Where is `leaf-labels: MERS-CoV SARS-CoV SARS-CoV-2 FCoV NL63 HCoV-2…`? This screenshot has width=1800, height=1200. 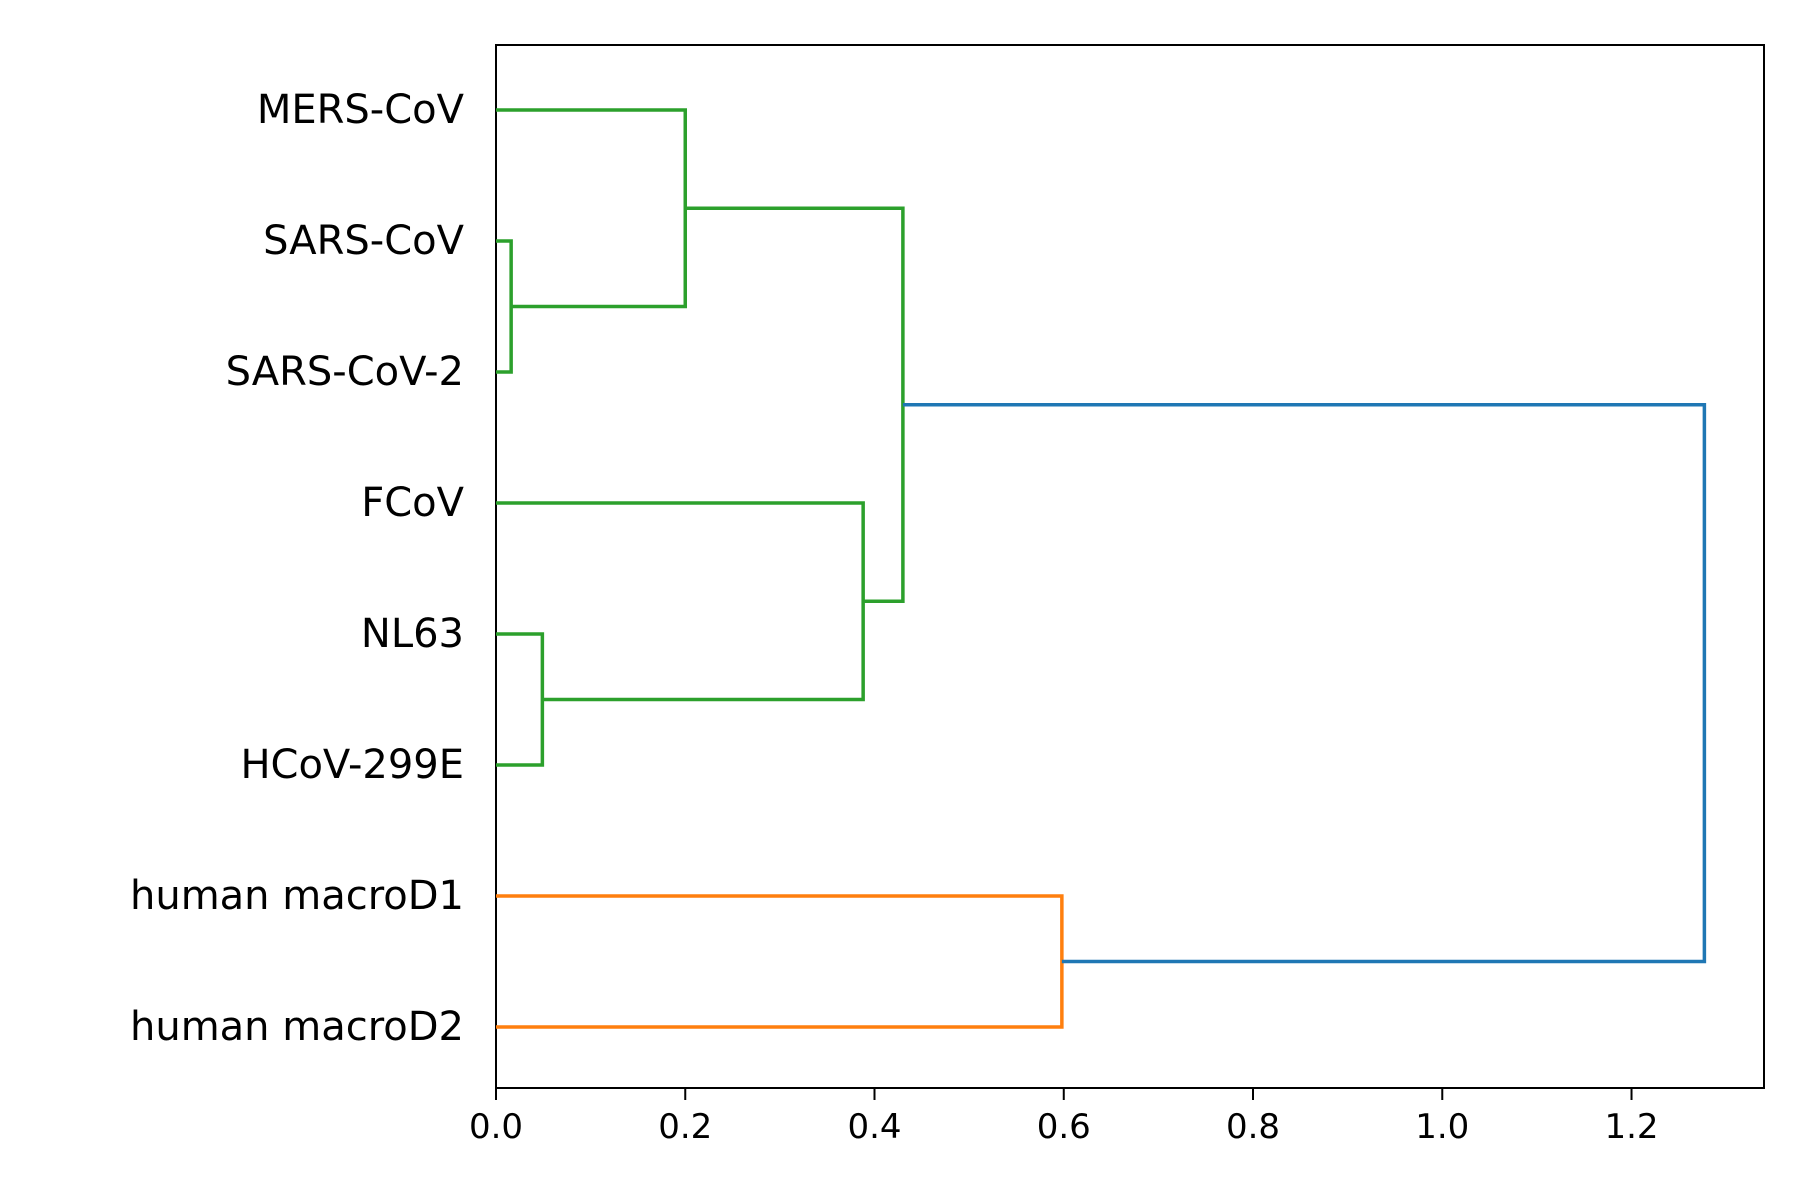 leaf-labels: MERS-CoV SARS-CoV SARS-CoV-2 FCoV NL63 HCoV-2… is located at coordinates (297, 568).